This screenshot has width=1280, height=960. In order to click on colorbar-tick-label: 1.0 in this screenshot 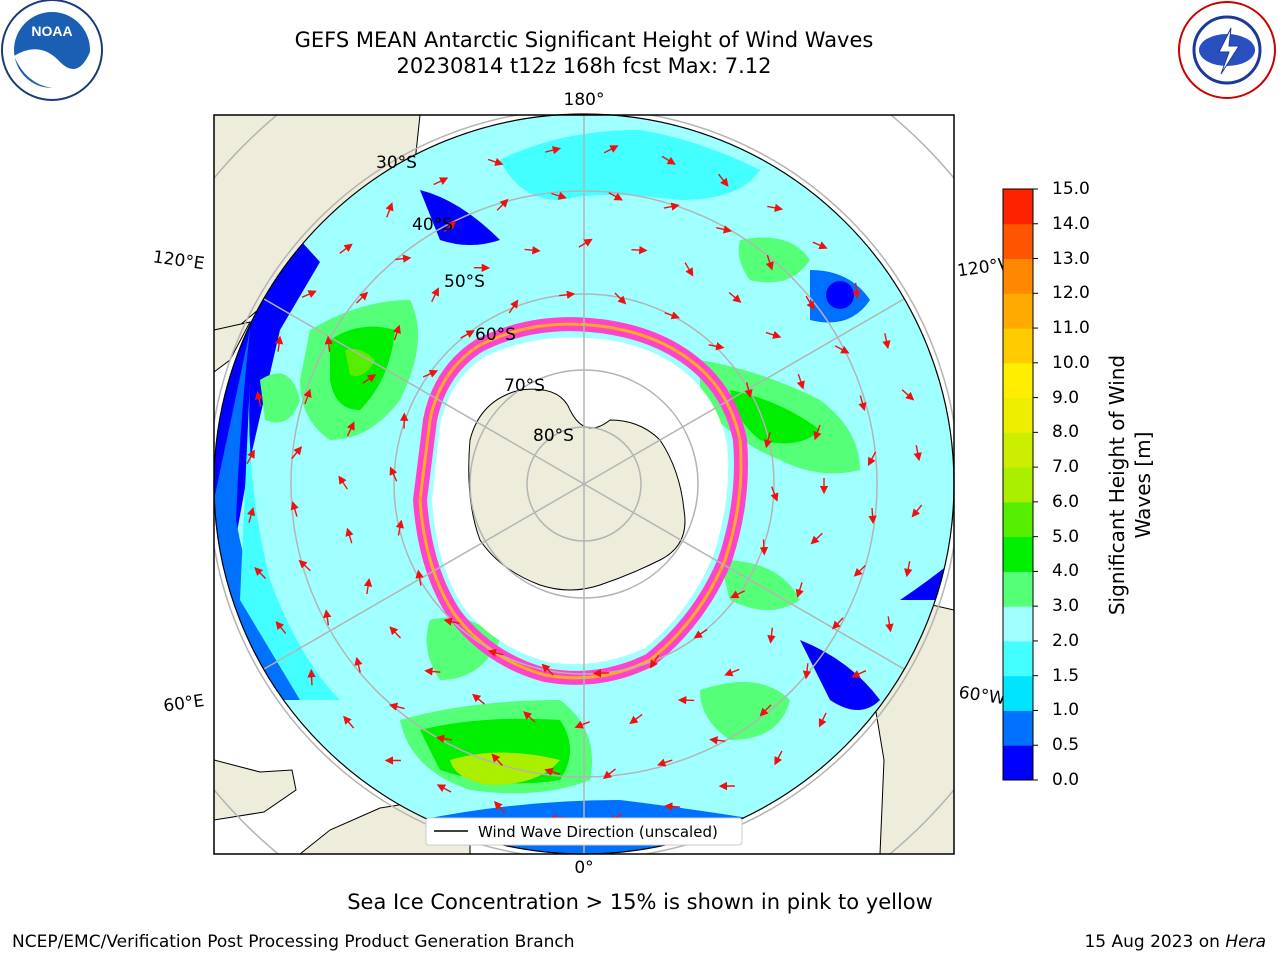, I will do `click(1066, 710)`.